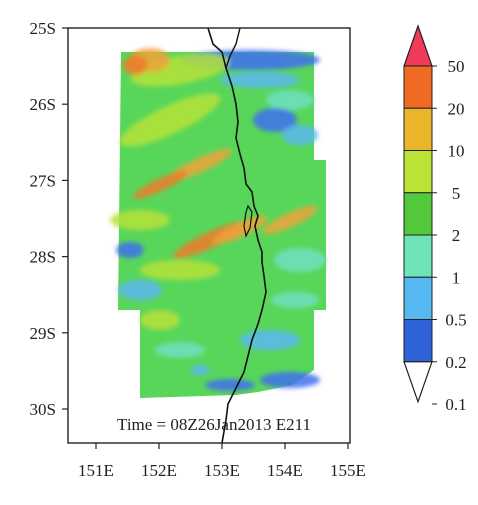 This screenshot has height=505, width=478. I want to click on lon-tick-label: 153E, so click(222, 470).